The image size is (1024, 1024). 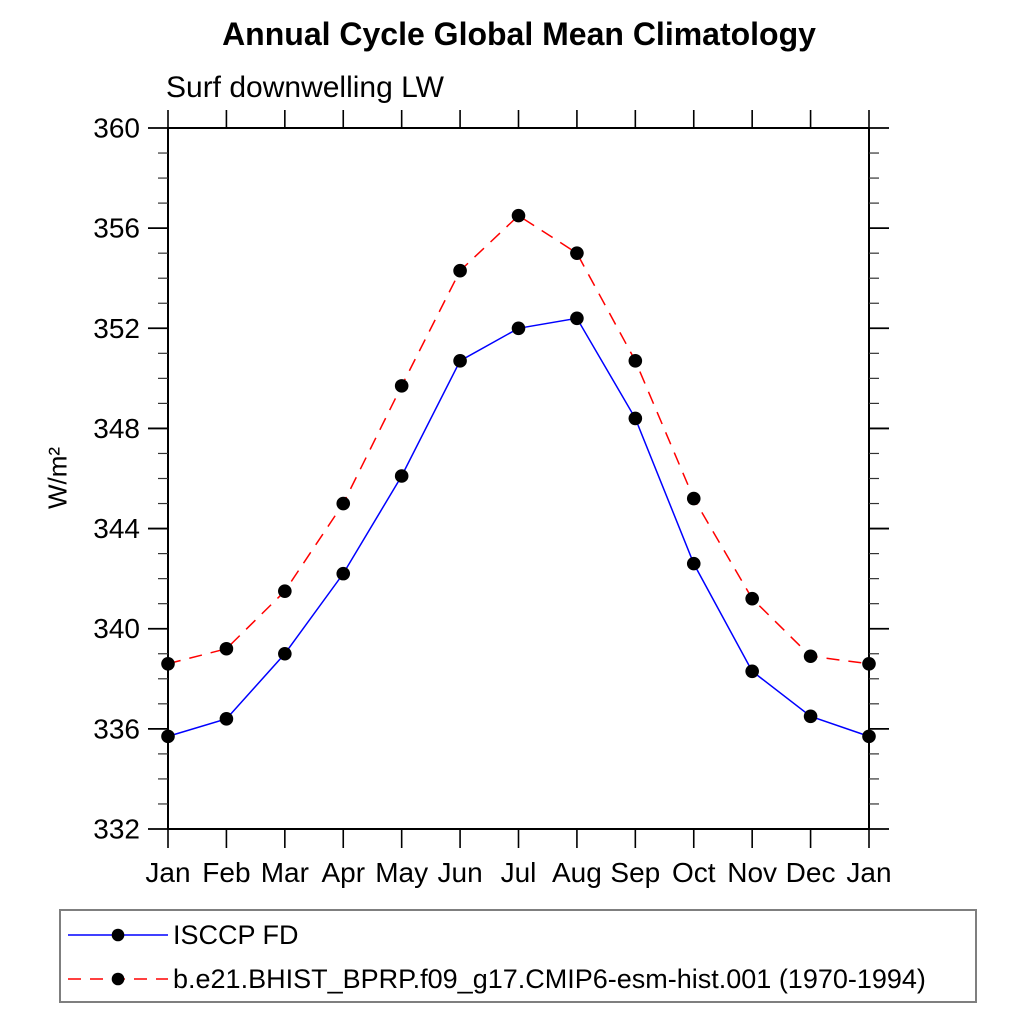 I want to click on legend-dashed-line-marker-icon, so click(x=118, y=979).